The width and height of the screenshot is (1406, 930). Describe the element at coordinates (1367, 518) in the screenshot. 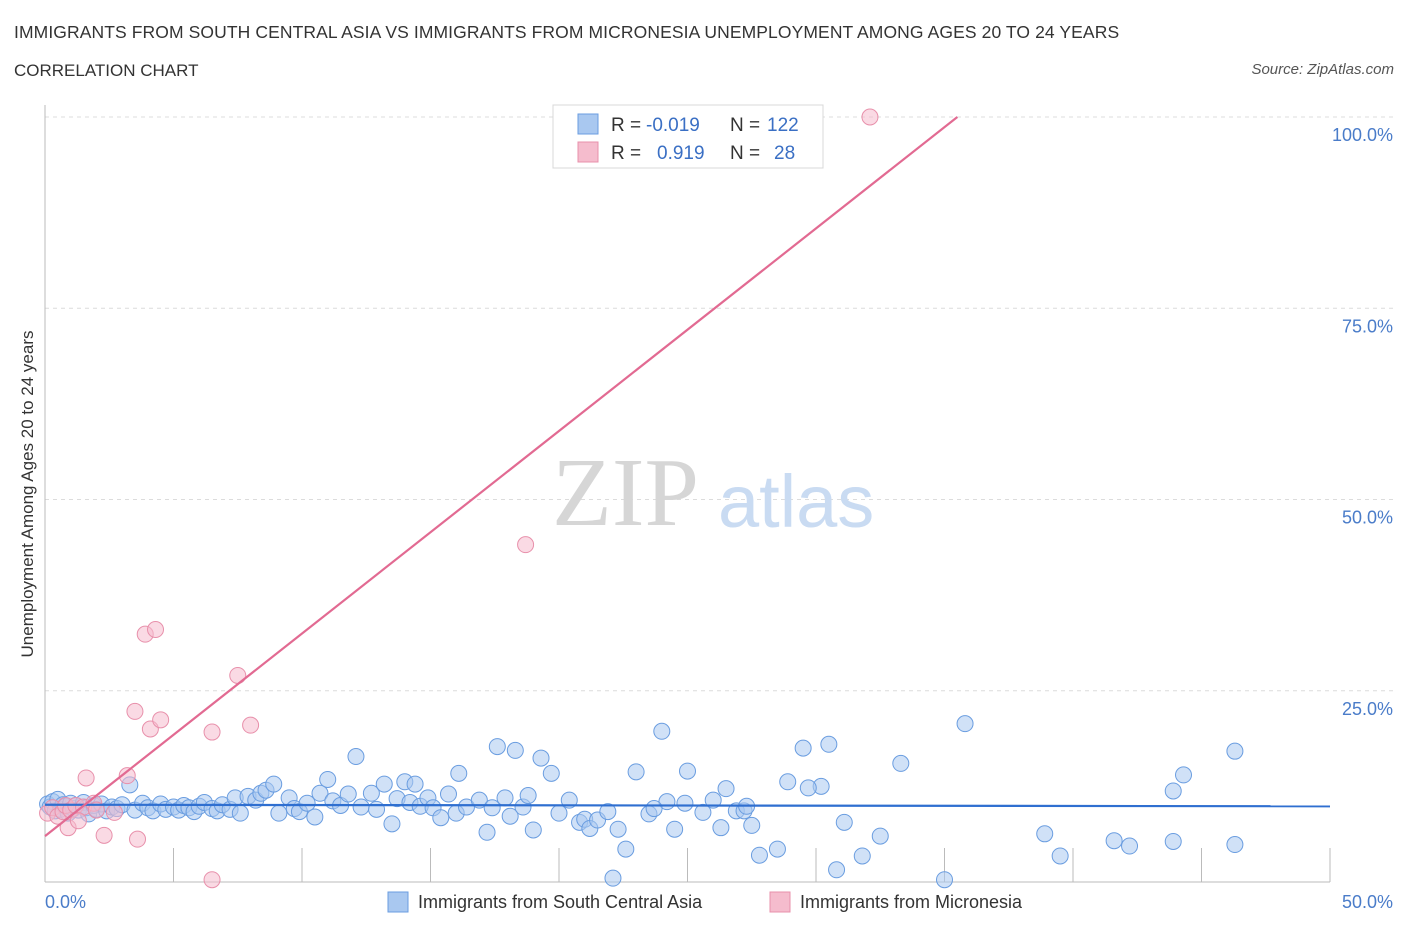

I see `y-tick-label-50: 50.0%` at that location.